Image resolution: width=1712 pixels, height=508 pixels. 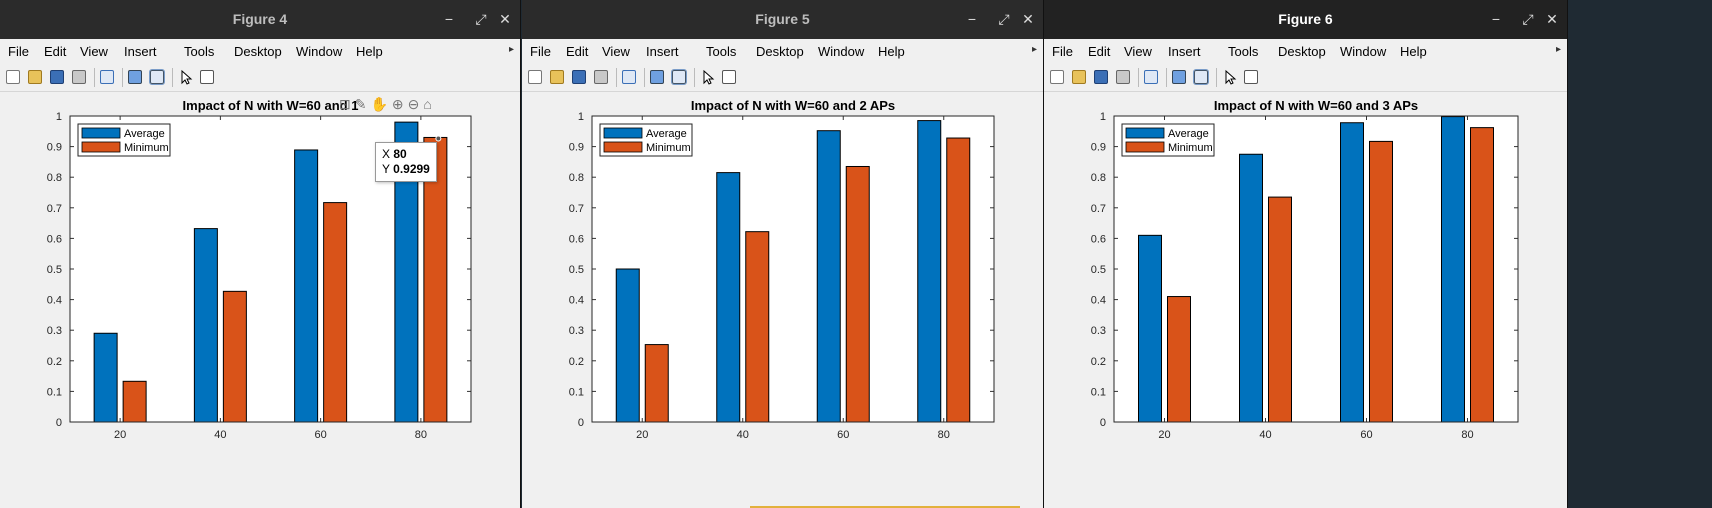 I want to click on pan-icon: ✋, so click(x=381, y=104).